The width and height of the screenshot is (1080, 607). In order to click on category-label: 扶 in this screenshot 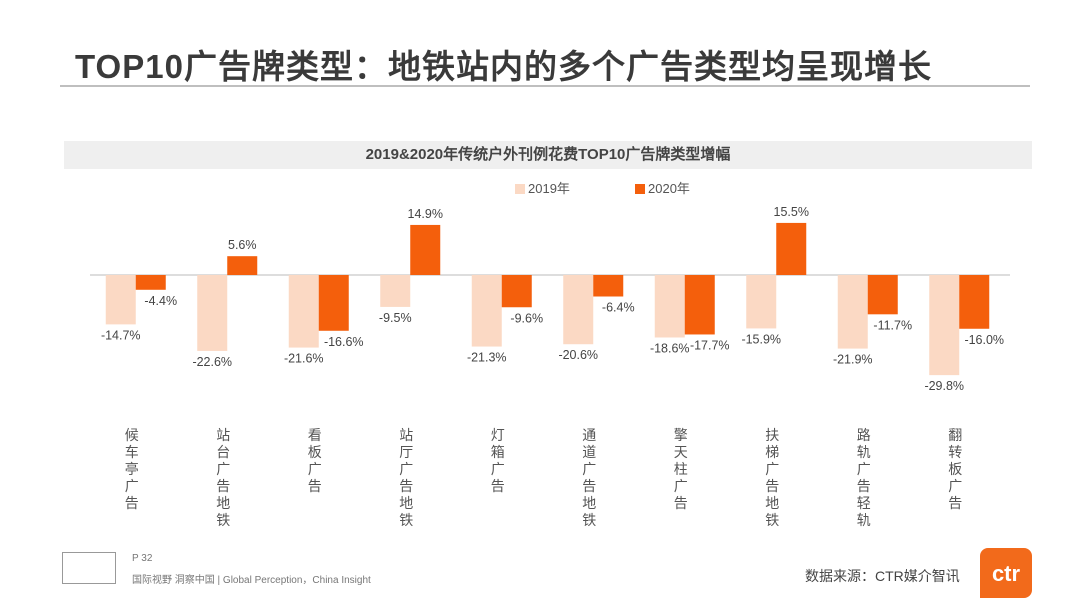, I will do `click(772, 435)`.